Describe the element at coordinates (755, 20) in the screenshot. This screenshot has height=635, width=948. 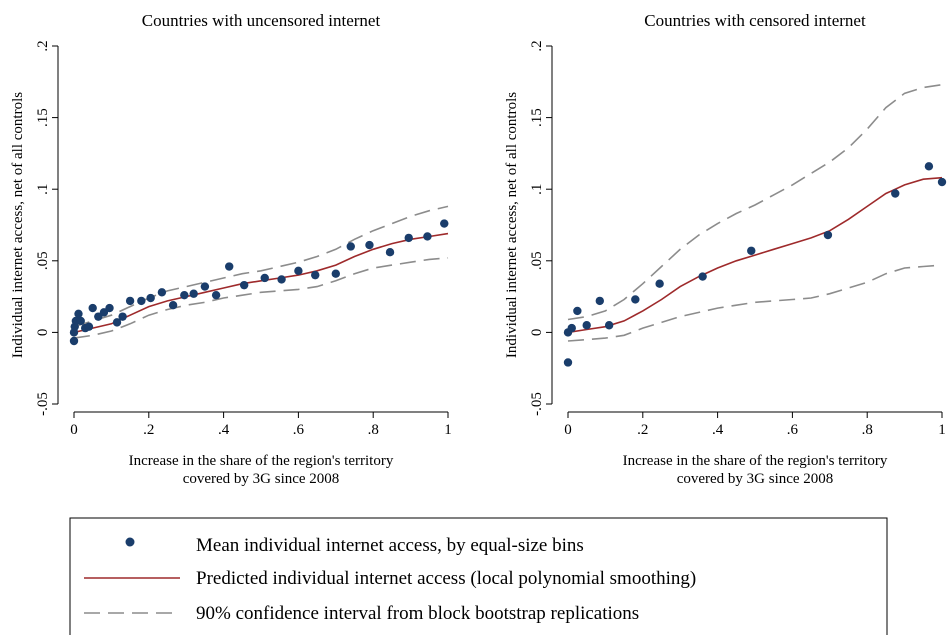
I see `chart-title: Countries with censored internet` at that location.